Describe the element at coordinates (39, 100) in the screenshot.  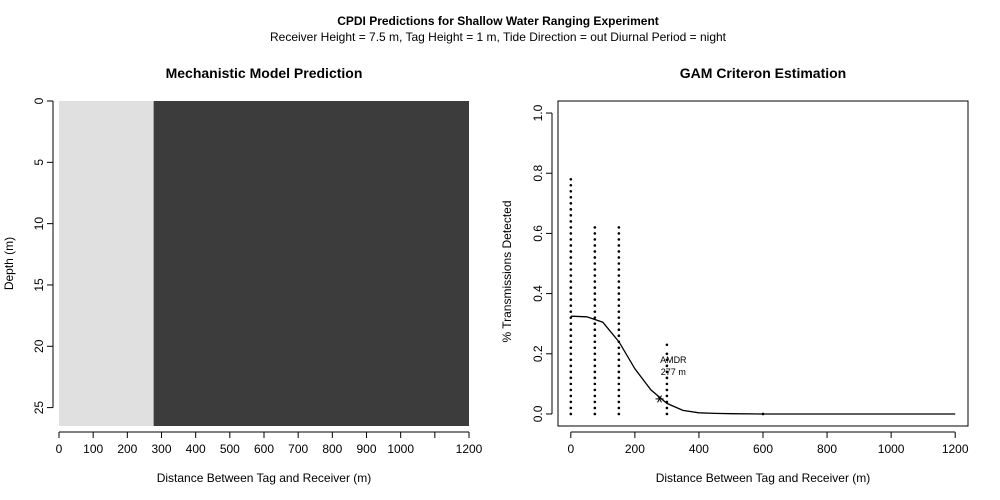
I see `left-y-tick-label: 0` at that location.